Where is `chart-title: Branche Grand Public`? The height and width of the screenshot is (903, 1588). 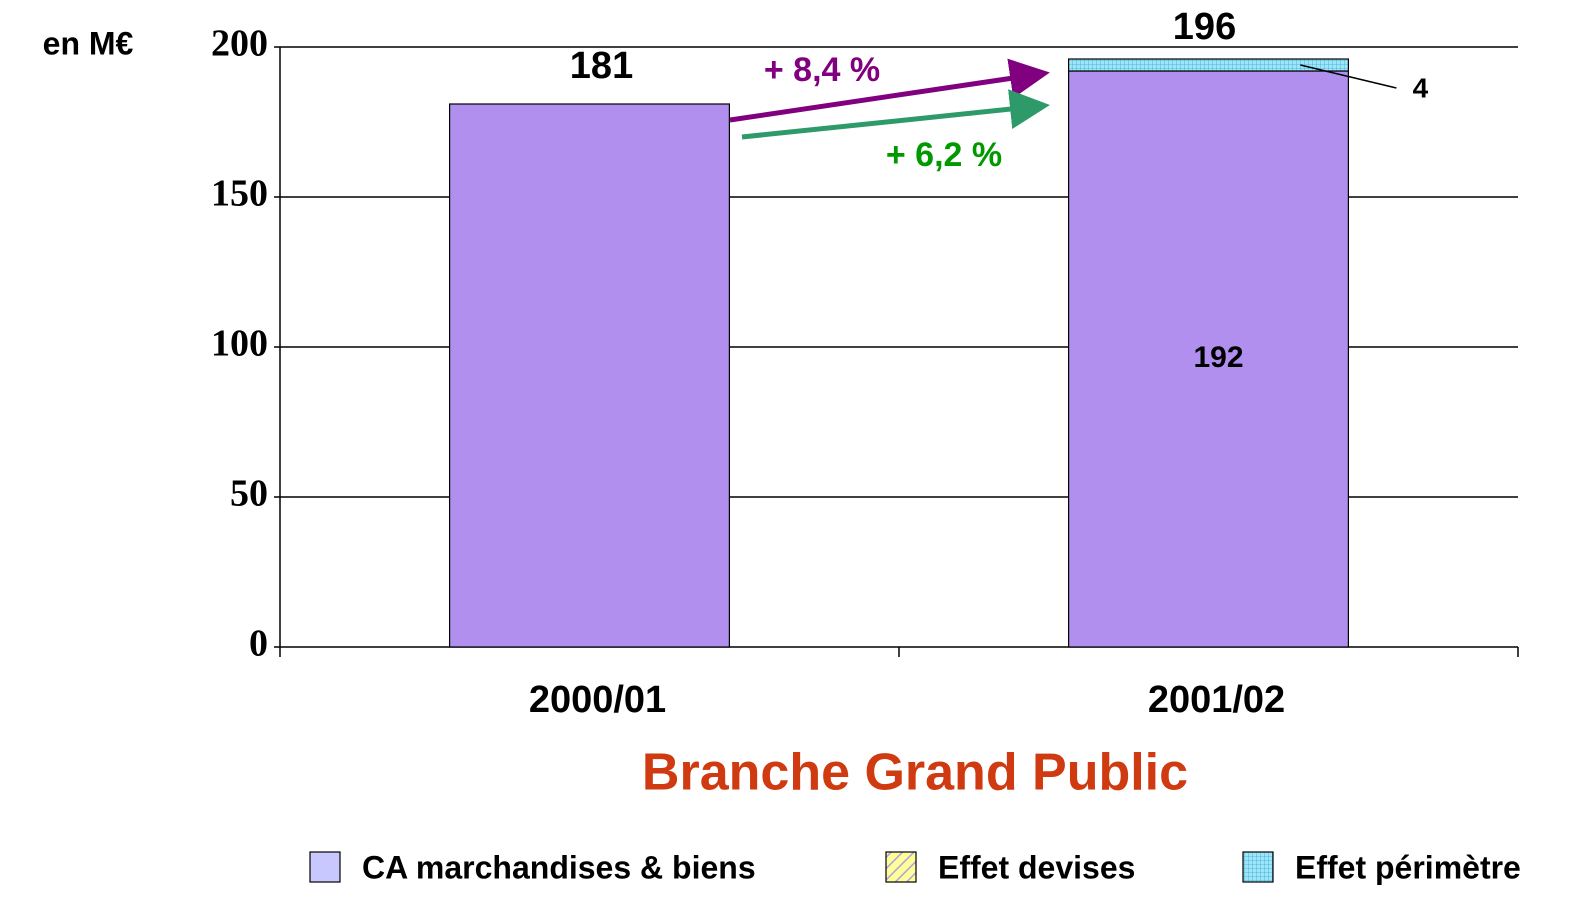 chart-title: Branche Grand Public is located at coordinates (915, 773).